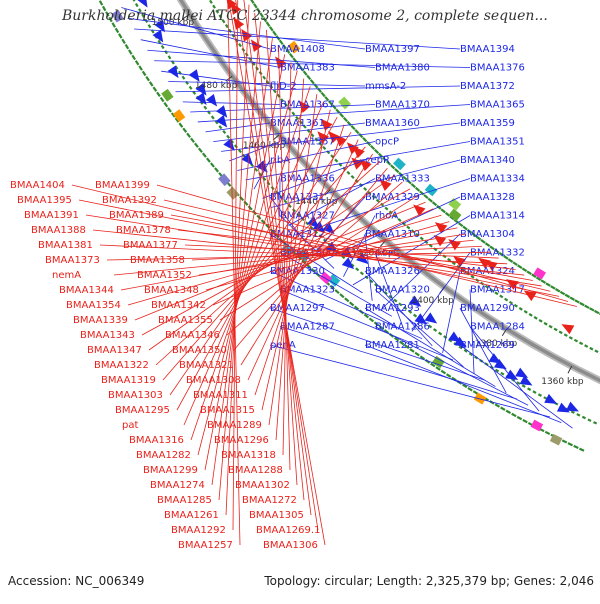 The width and height of the screenshot is (600, 604). What do you see at coordinates (213, 380) in the screenshot?
I see `reverse-gene-label: BMAA1308` at bounding box center [213, 380].